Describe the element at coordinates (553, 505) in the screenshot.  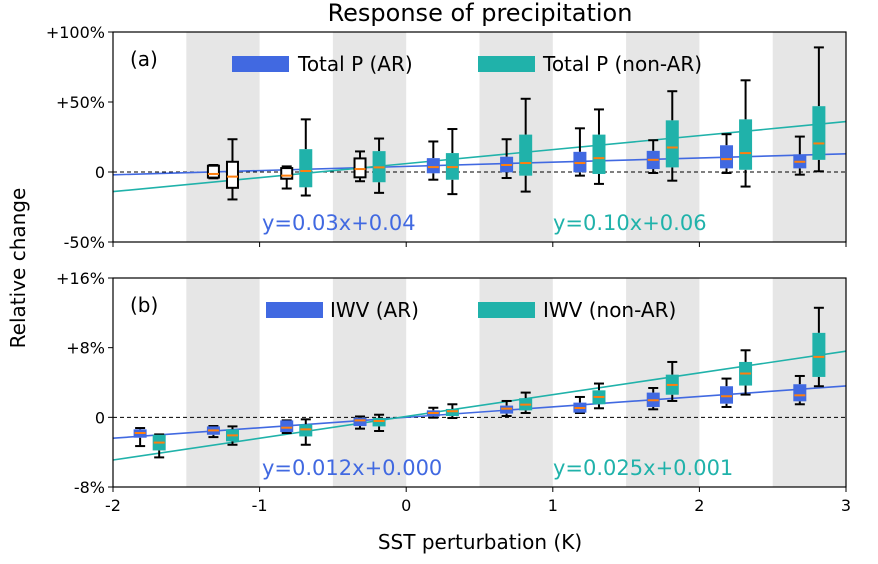
I see `x-tick-label: 1` at that location.